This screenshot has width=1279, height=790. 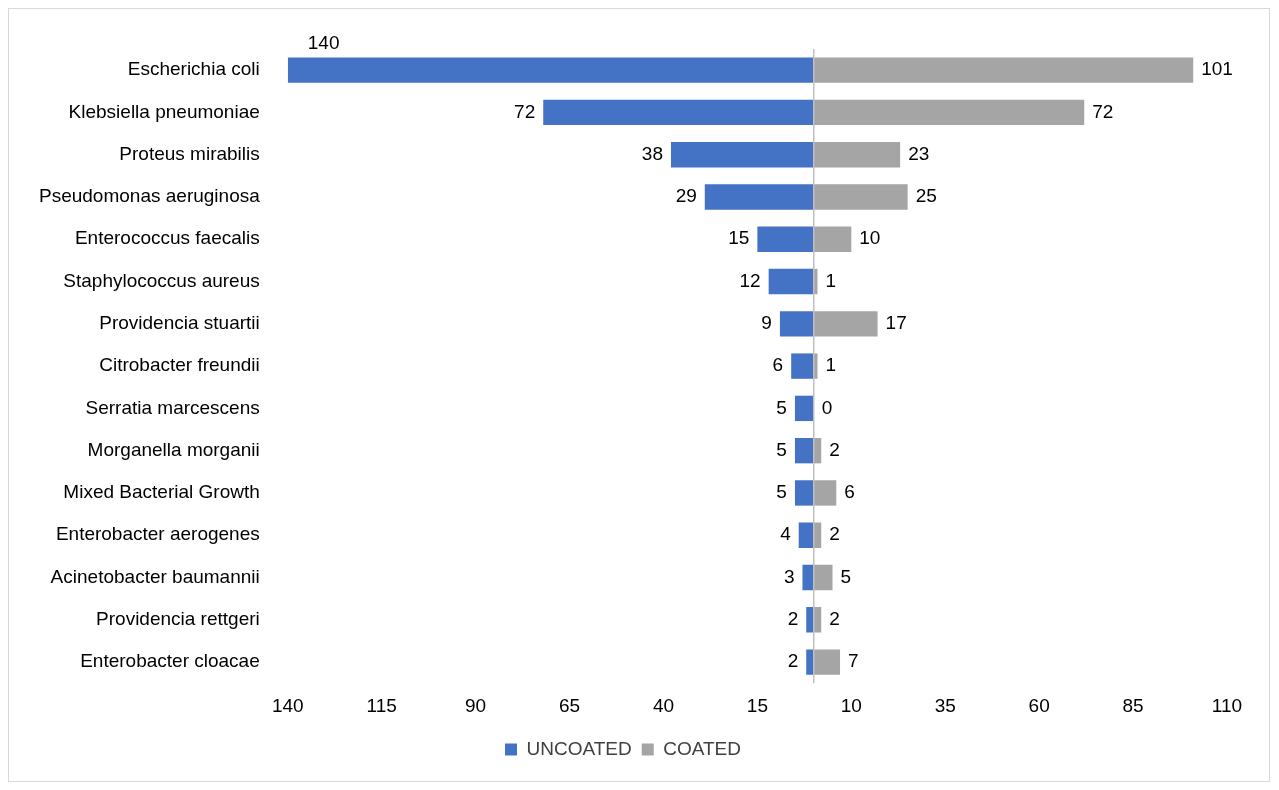 What do you see at coordinates (287, 705) in the screenshot?
I see `x-tick-label: 140` at bounding box center [287, 705].